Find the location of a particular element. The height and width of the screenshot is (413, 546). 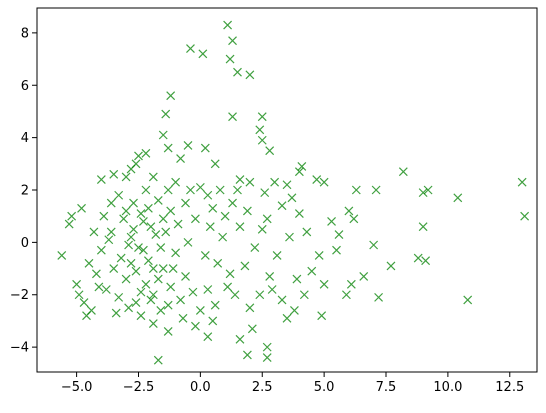

y-tick-label: 4 is located at coordinates (25, 138).